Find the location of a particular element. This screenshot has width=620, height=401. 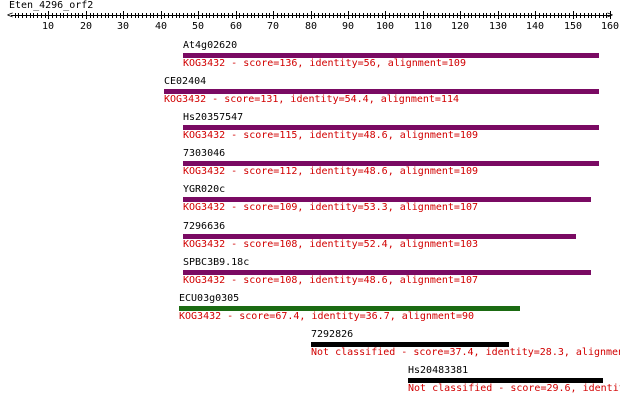

ruler-tick-label: 90 is located at coordinates (348, 26).